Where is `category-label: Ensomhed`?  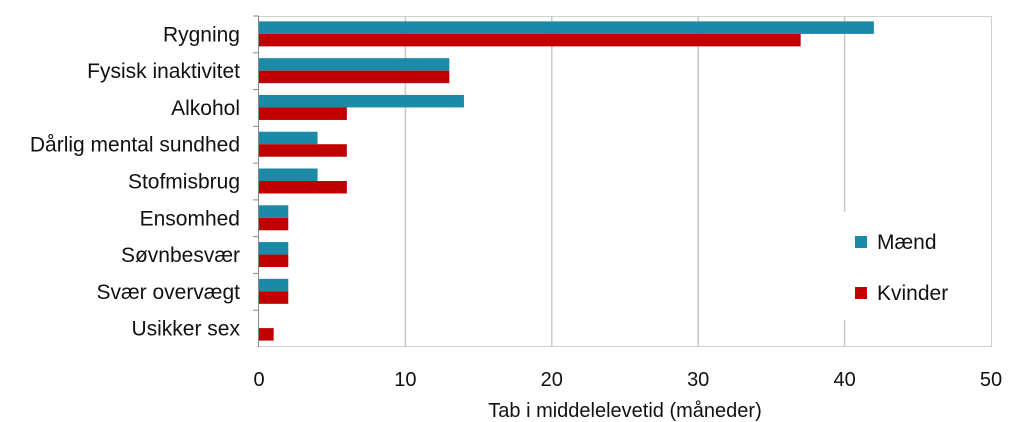
category-label: Ensomhed is located at coordinates (190, 218).